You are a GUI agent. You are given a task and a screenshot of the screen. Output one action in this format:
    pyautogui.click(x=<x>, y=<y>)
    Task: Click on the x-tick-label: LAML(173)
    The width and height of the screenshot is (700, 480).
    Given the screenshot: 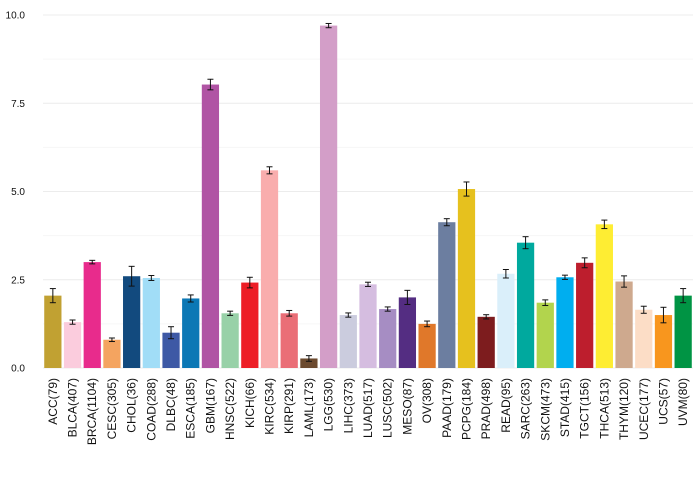 What is the action you would take?
    pyautogui.click(x=309, y=407)
    